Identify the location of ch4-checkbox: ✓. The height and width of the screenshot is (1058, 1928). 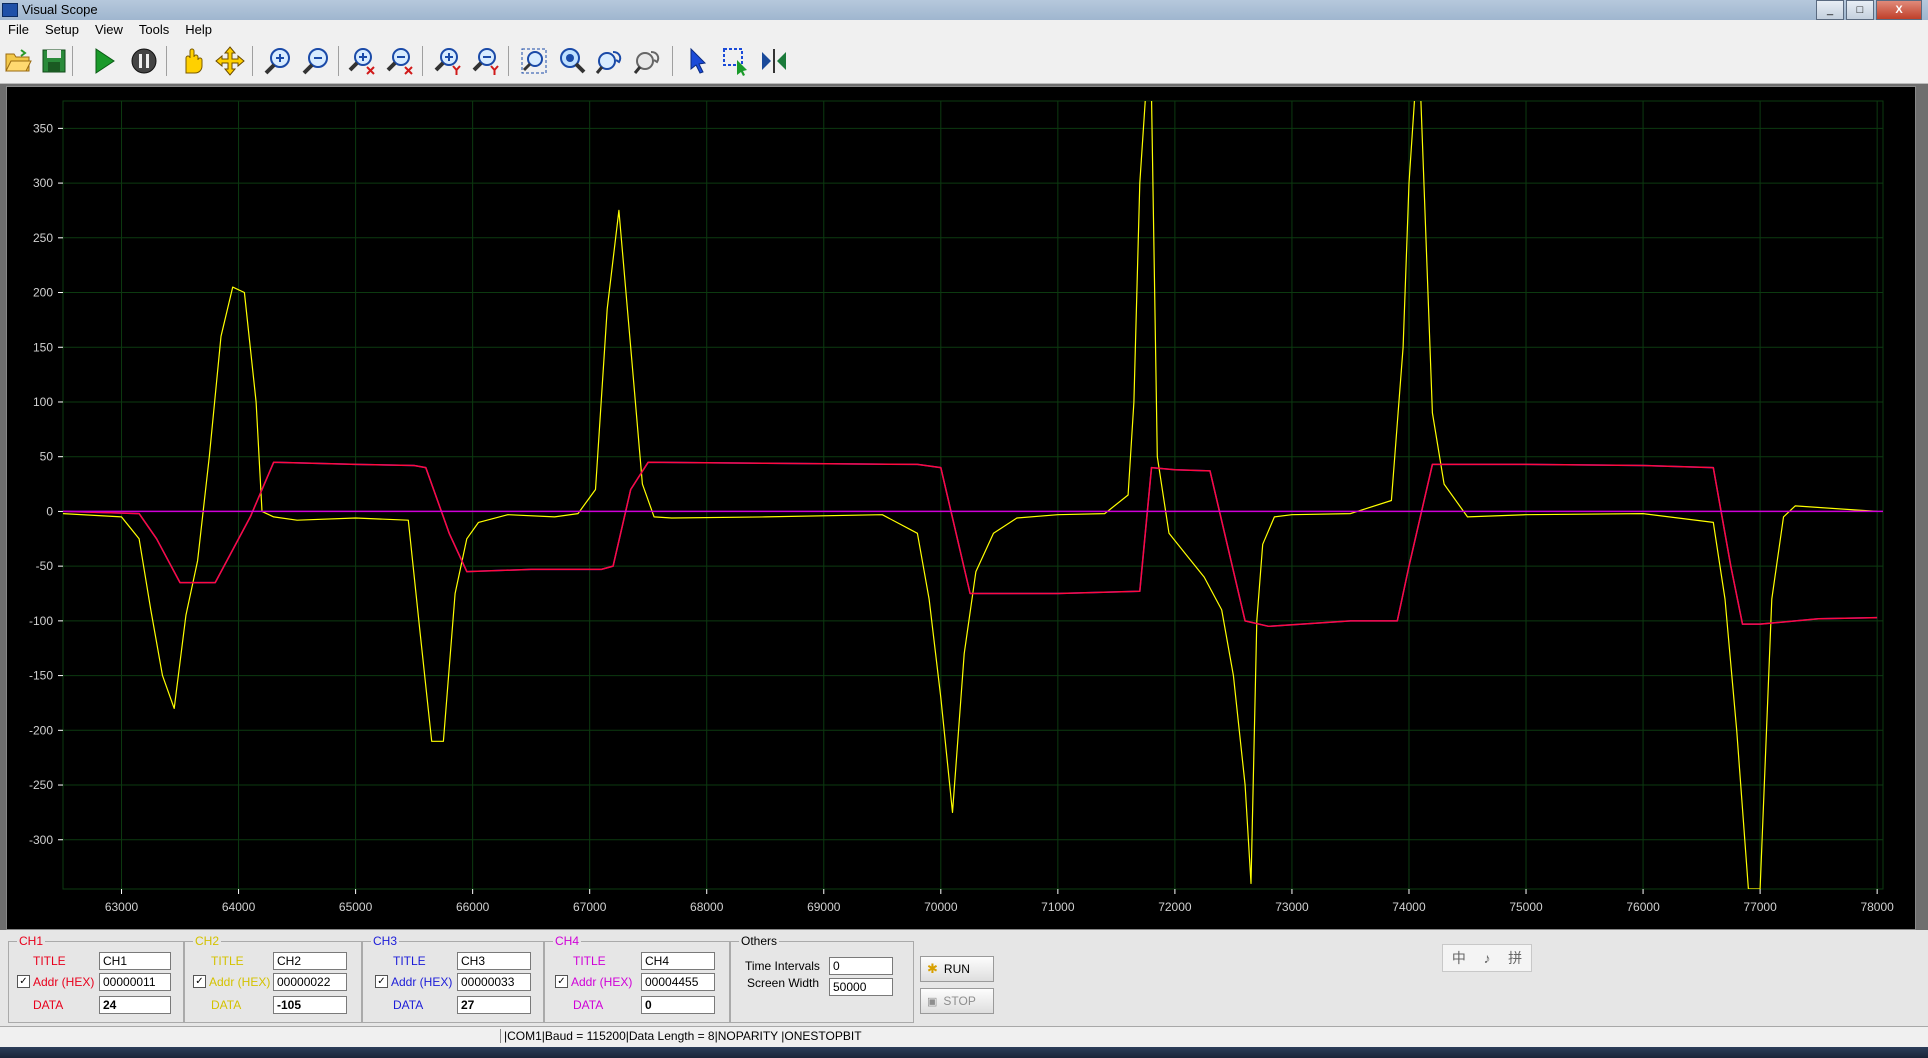
(561, 981).